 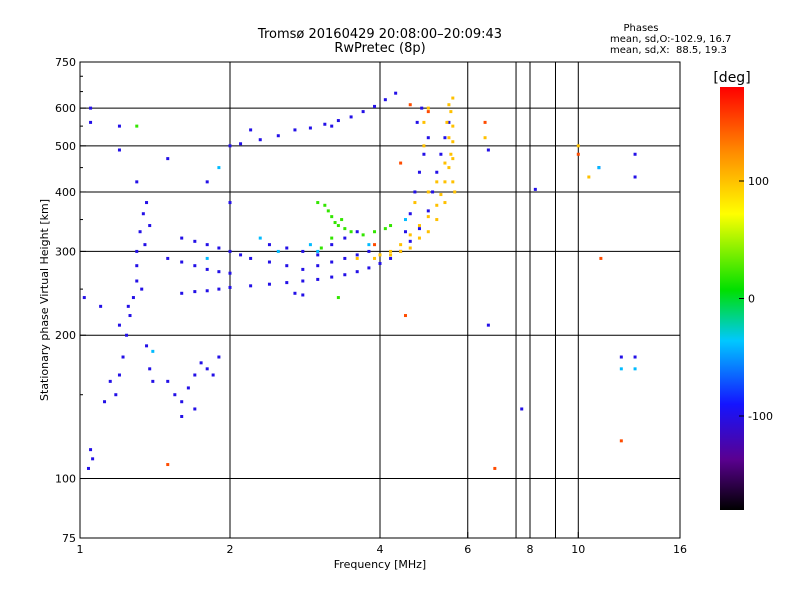 What do you see at coordinates (379, 48) in the screenshot?
I see `chart-subtitle: RwPretec (8p)` at bounding box center [379, 48].